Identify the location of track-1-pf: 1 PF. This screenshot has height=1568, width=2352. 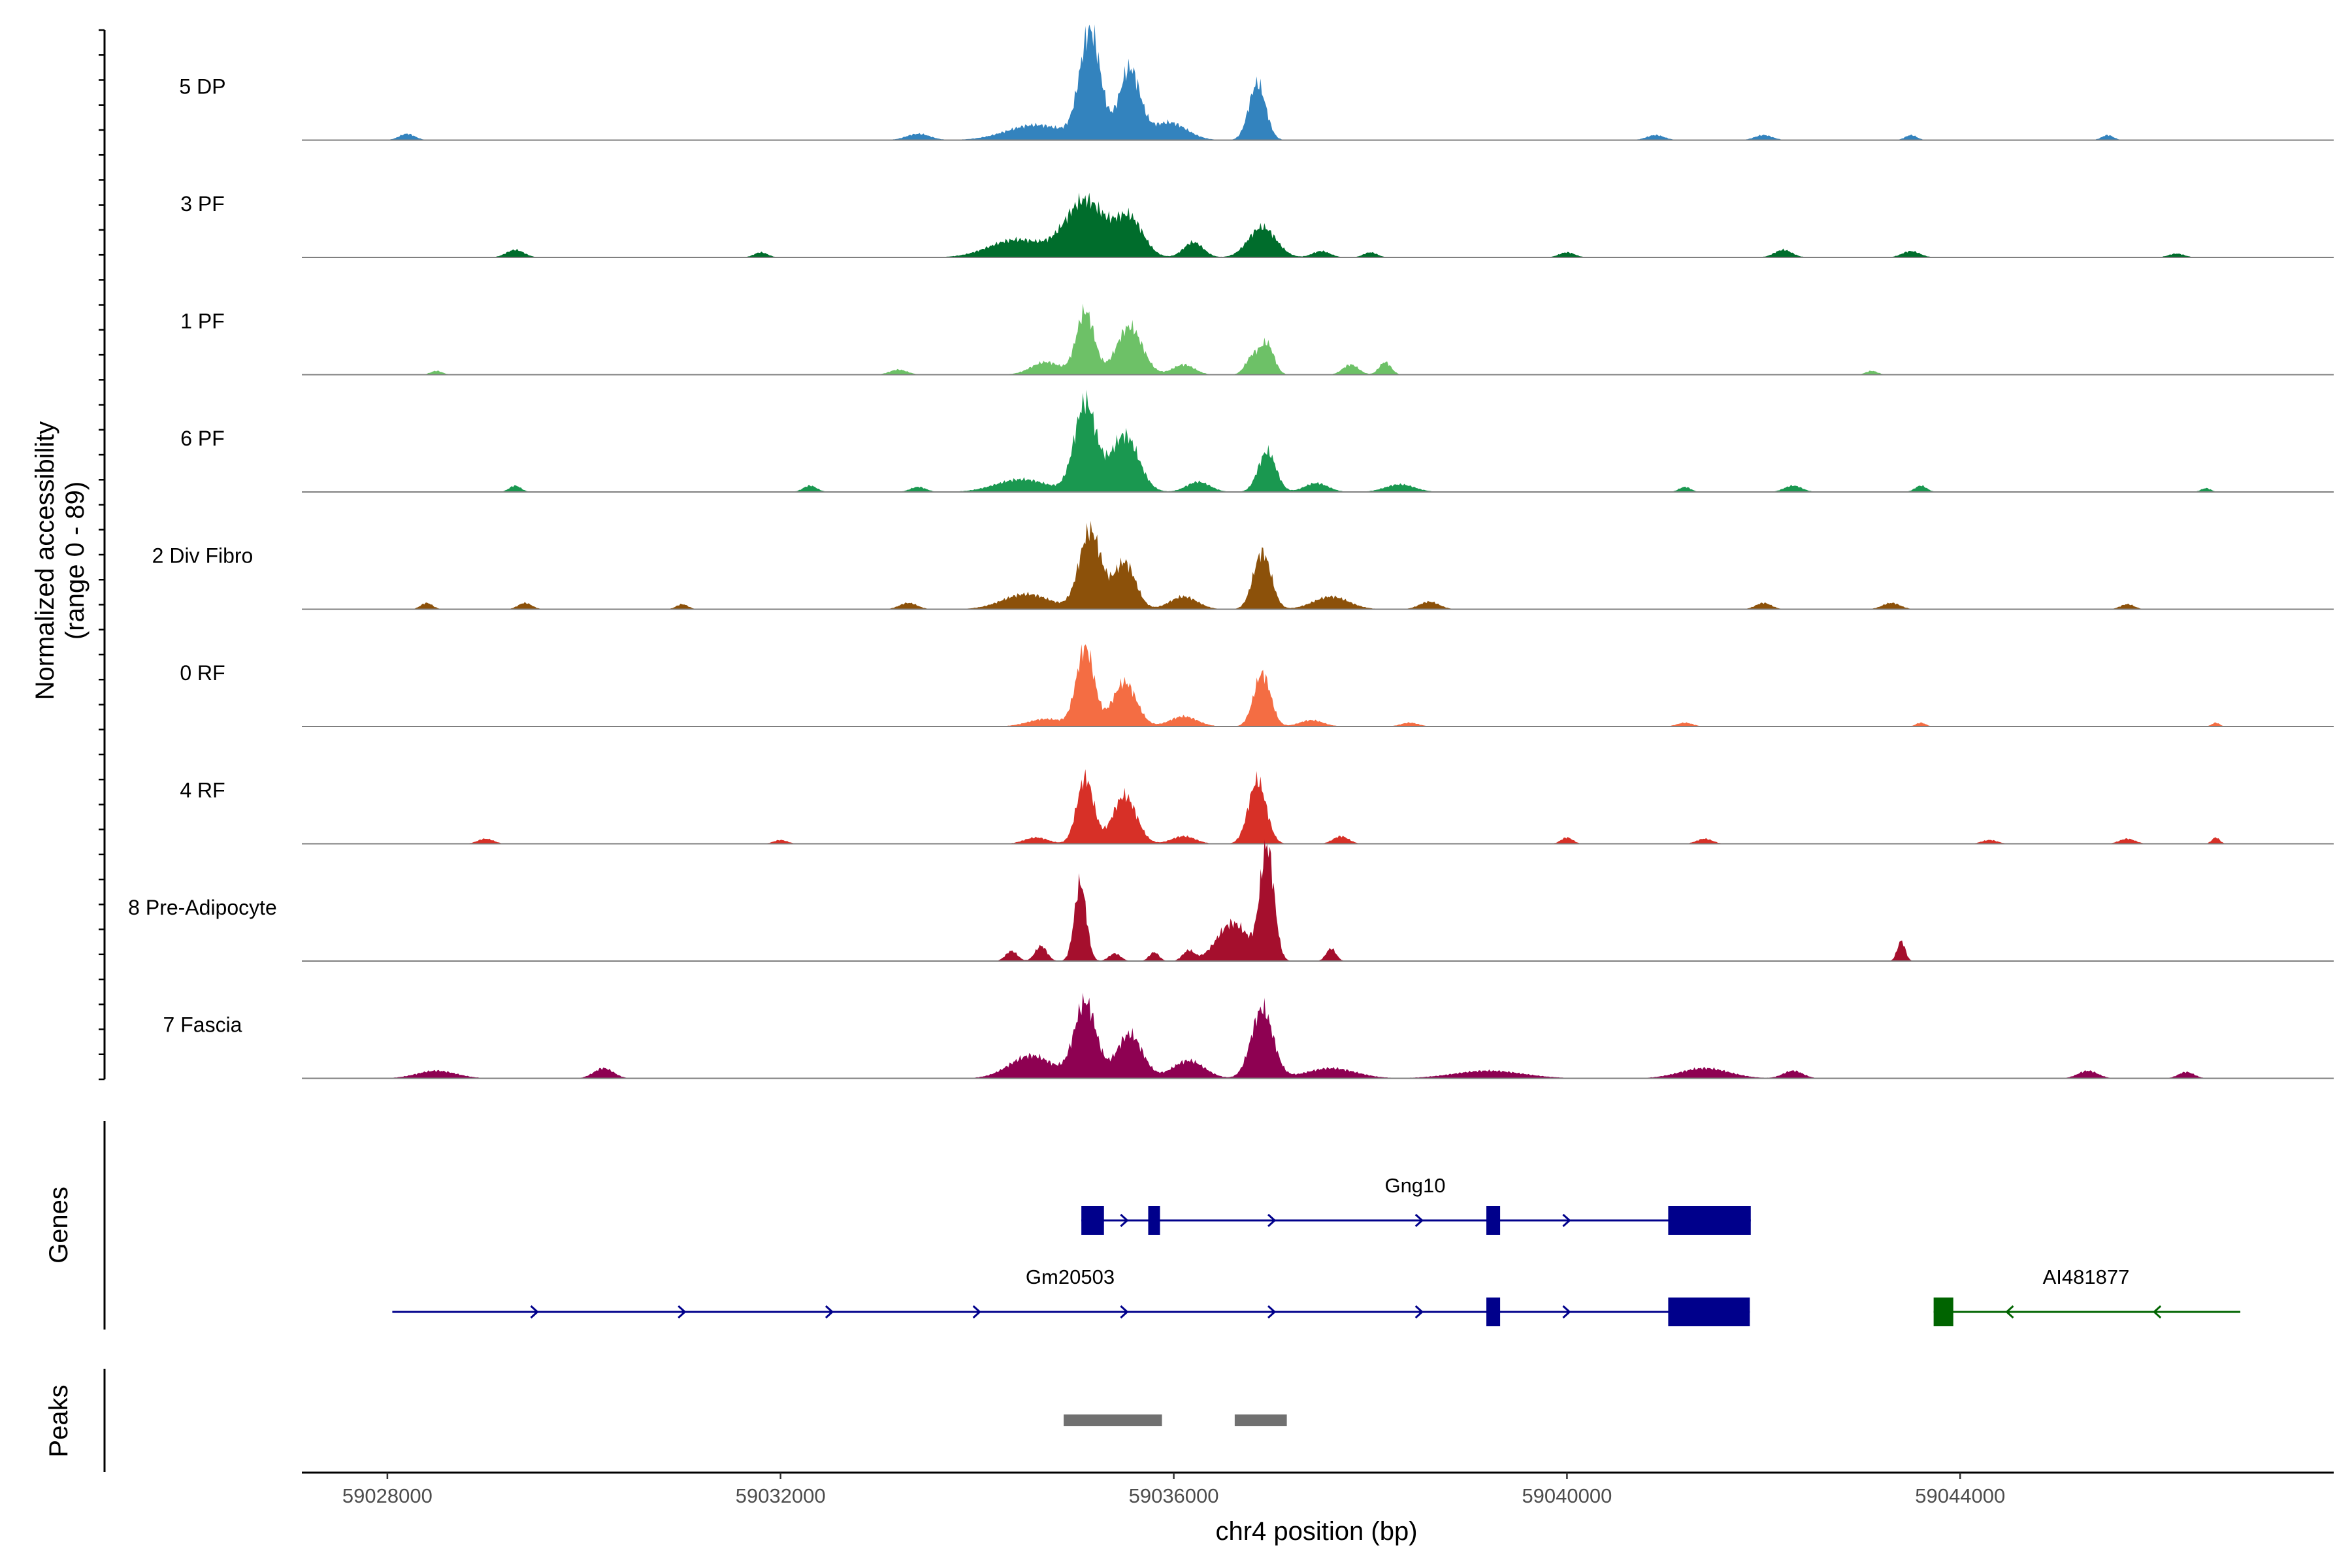
(1257, 339).